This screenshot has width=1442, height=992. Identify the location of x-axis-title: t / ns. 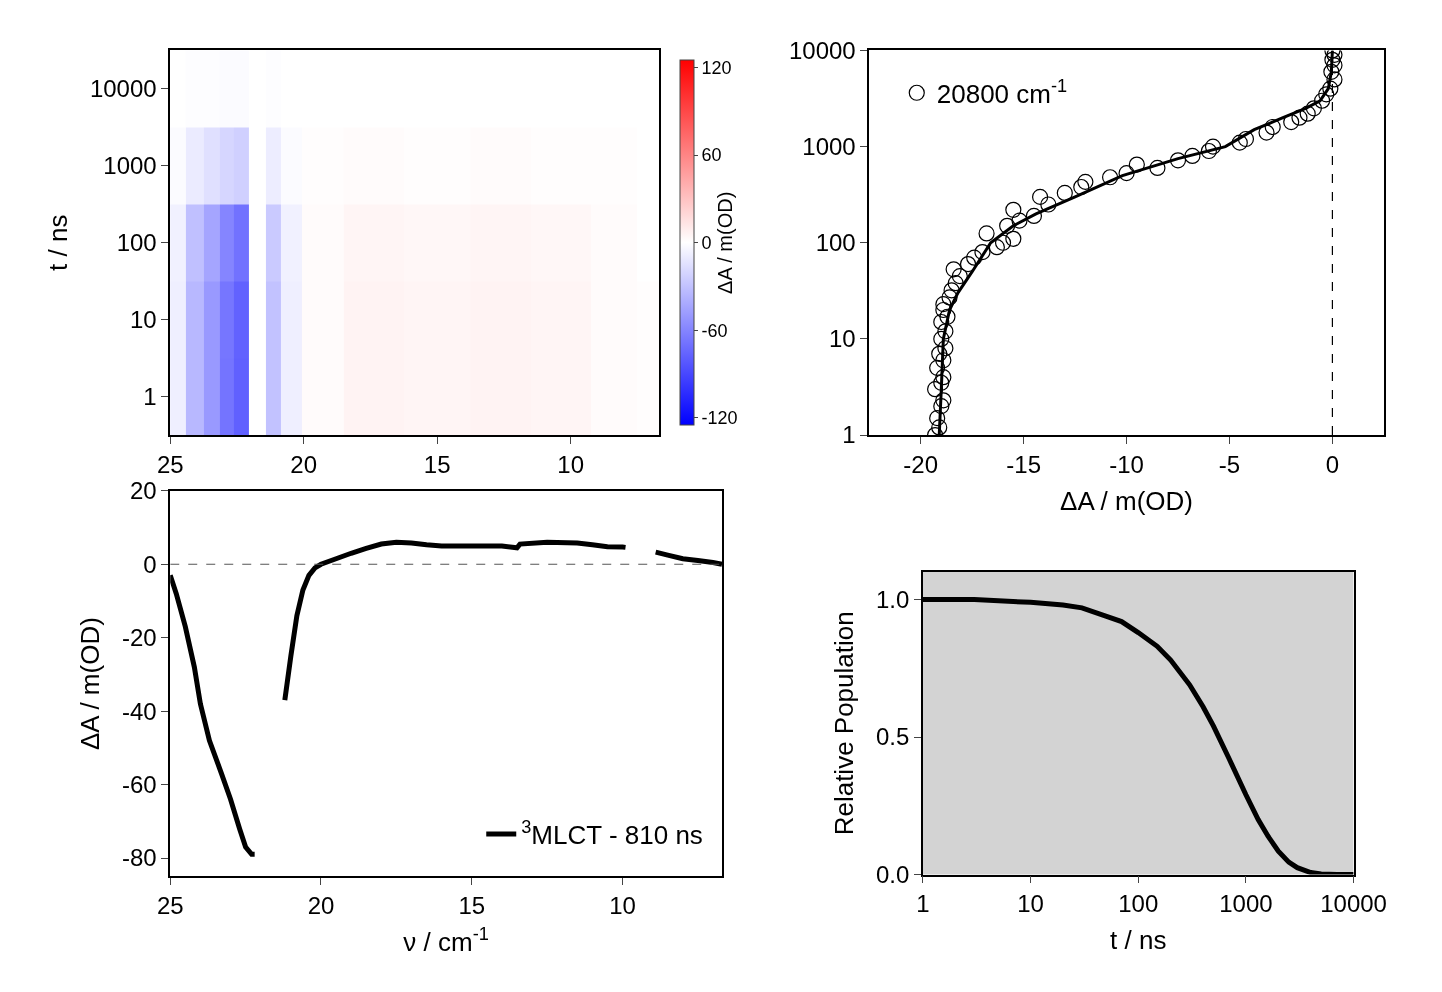
(1138, 940).